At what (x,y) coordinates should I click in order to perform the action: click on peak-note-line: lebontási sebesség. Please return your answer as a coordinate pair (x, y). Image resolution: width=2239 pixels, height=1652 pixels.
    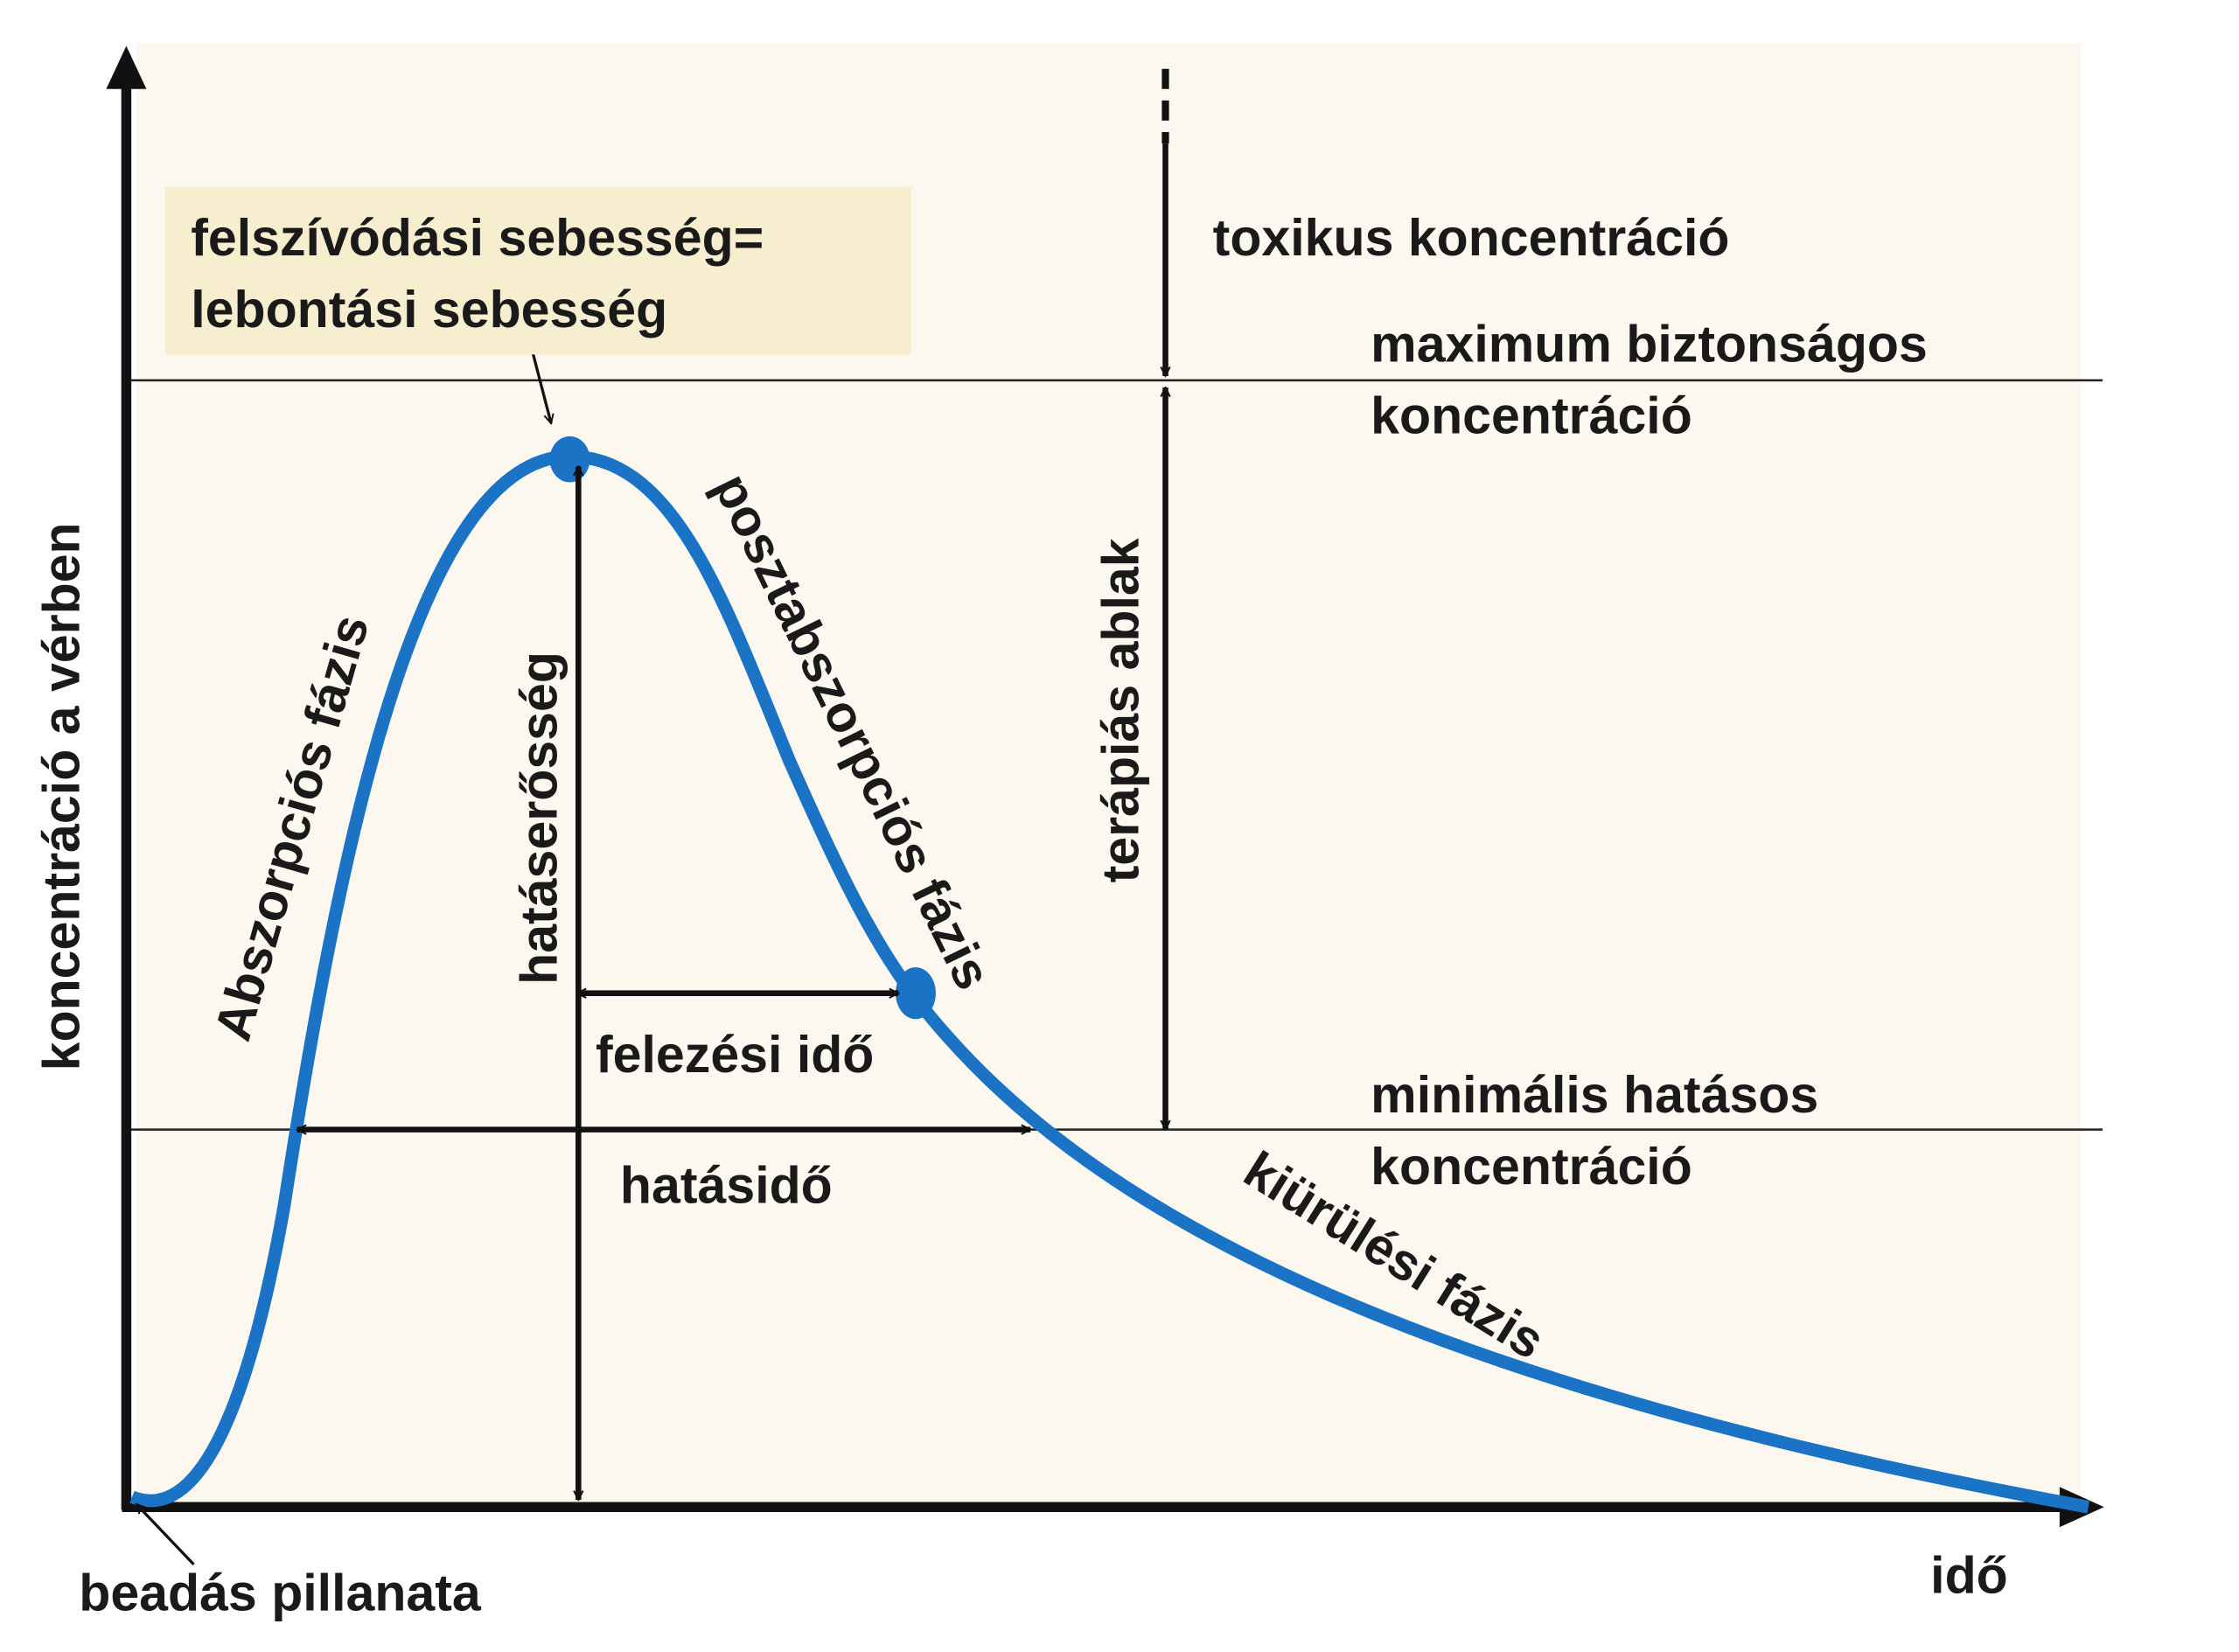
    Looking at the image, I should click on (429, 309).